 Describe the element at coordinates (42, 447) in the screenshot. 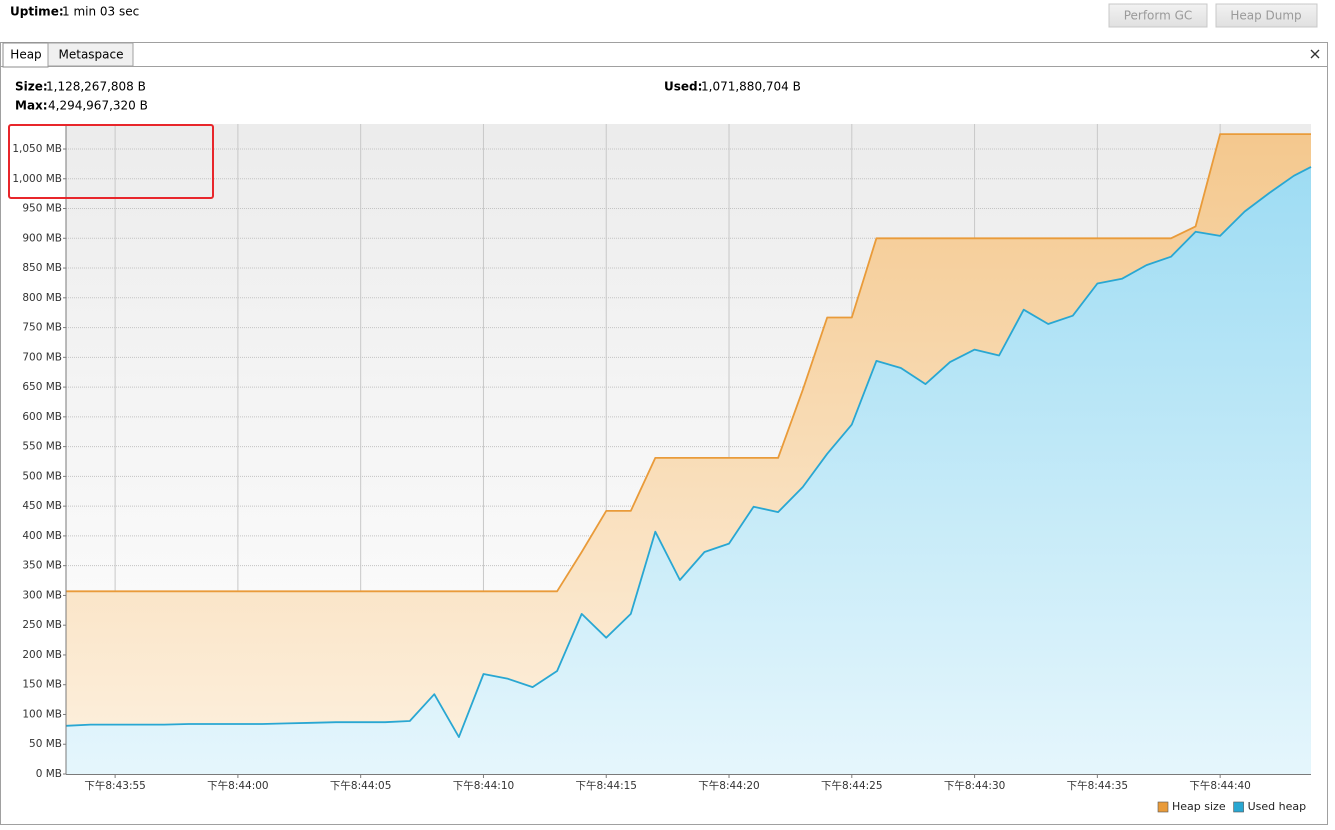

I see `y-tick-label: 550 MB` at that location.